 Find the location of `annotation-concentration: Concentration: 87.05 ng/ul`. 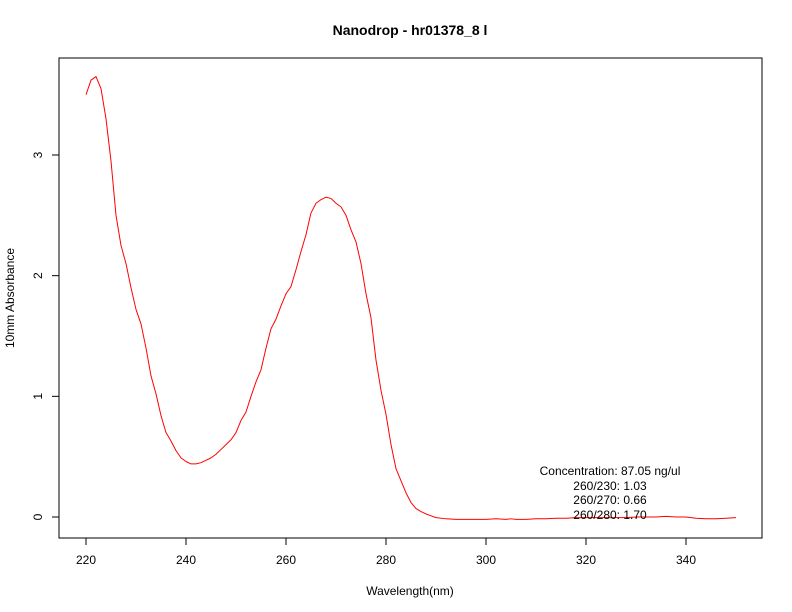

annotation-concentration: Concentration: 87.05 ng/ul is located at coordinates (610, 471).